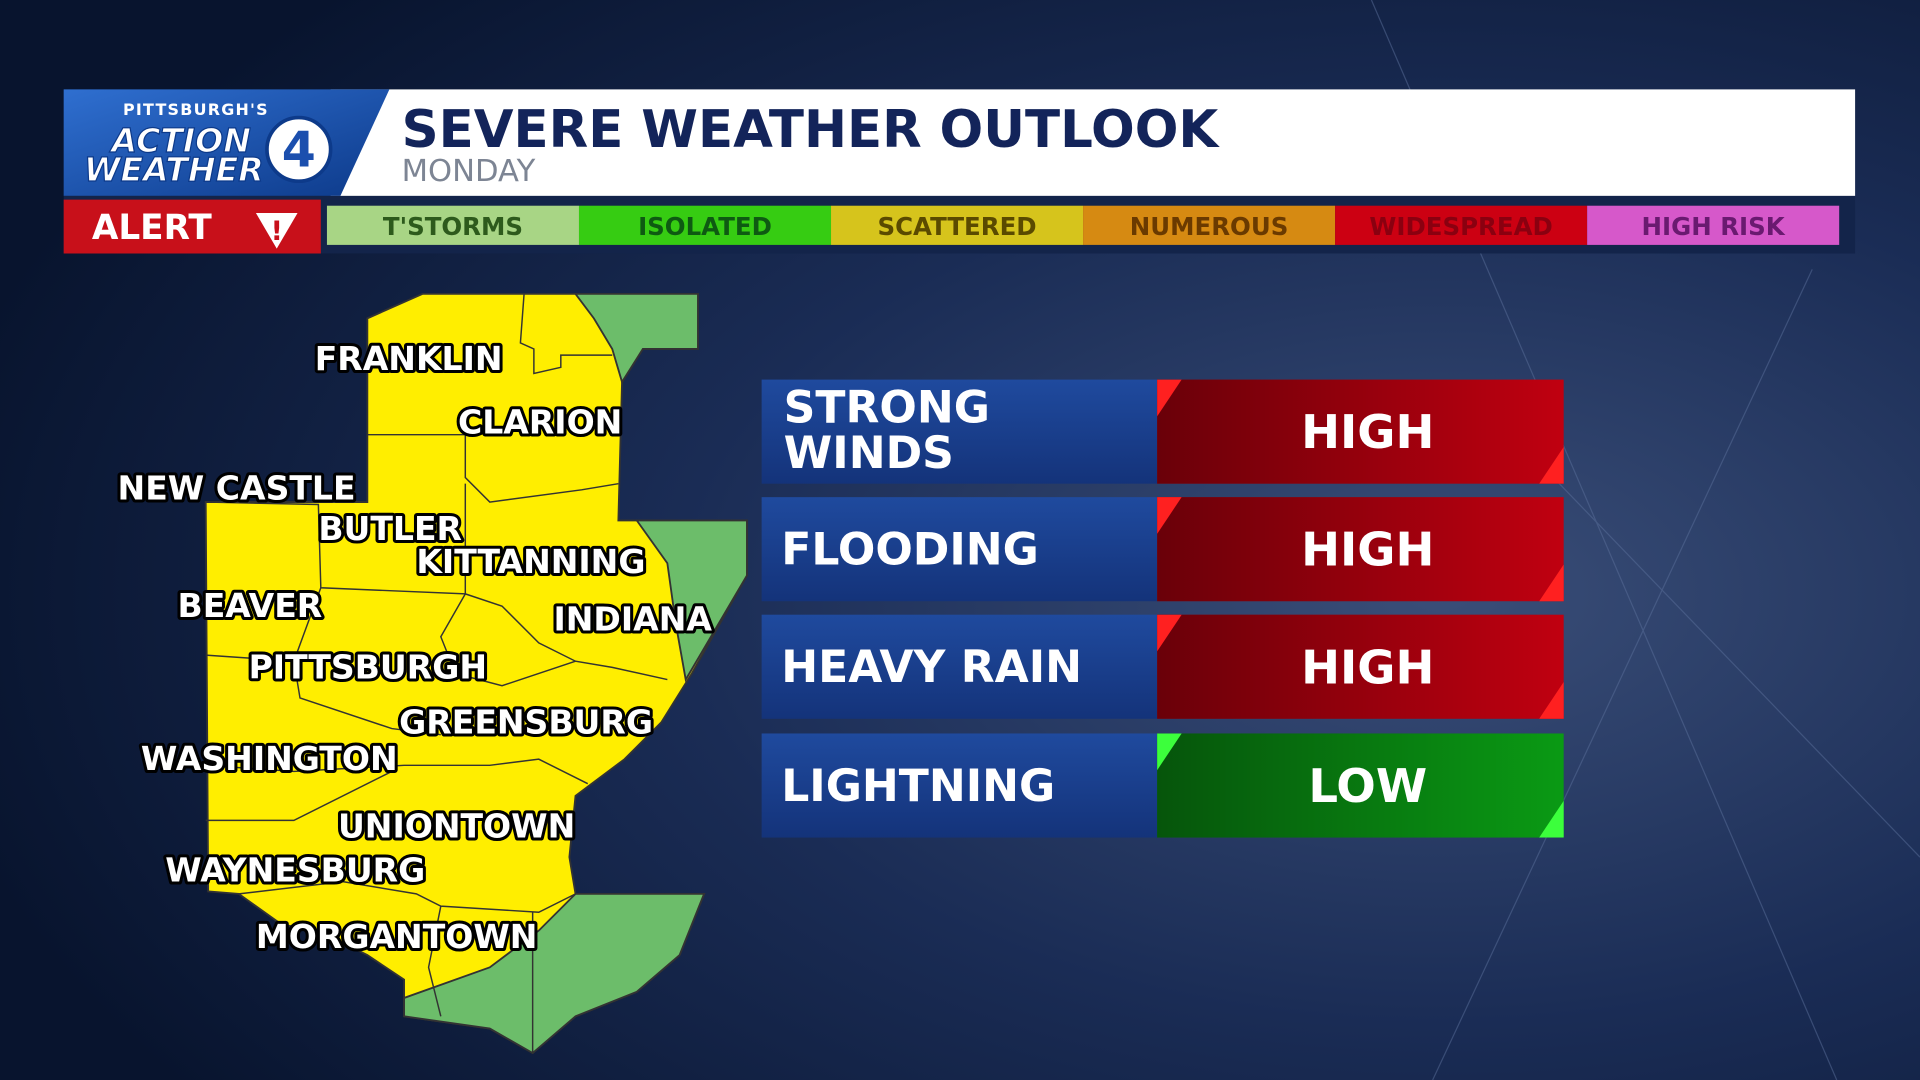 This screenshot has width=1920, height=1080. I want to click on city-label: UNIONTOWN, so click(456, 826).